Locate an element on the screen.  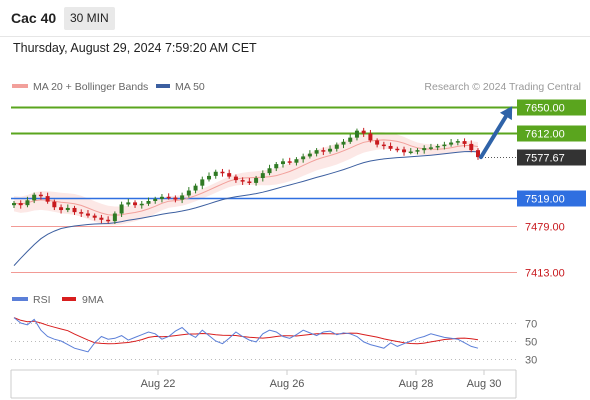
header-bar: Cac 40 30 MIN is located at coordinates (295, 18).